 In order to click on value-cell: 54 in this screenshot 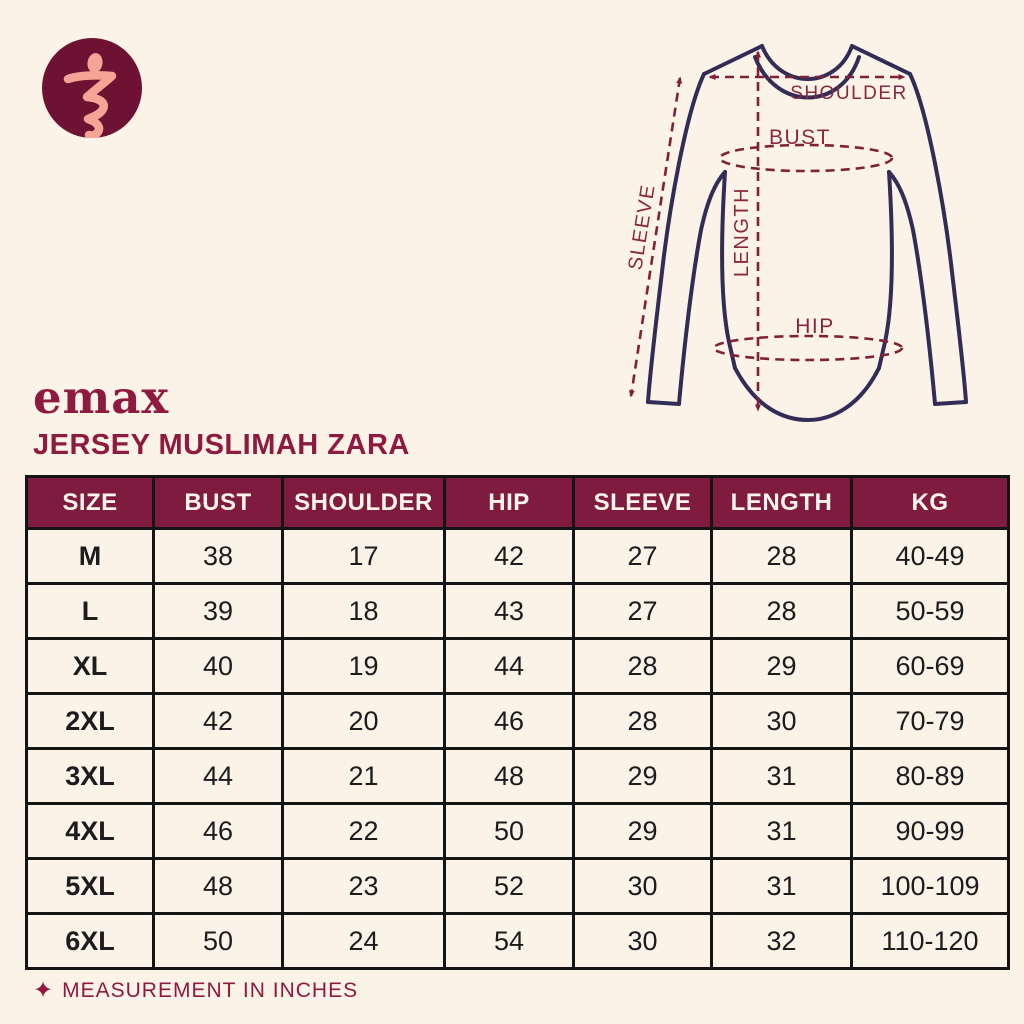, I will do `click(509, 941)`.